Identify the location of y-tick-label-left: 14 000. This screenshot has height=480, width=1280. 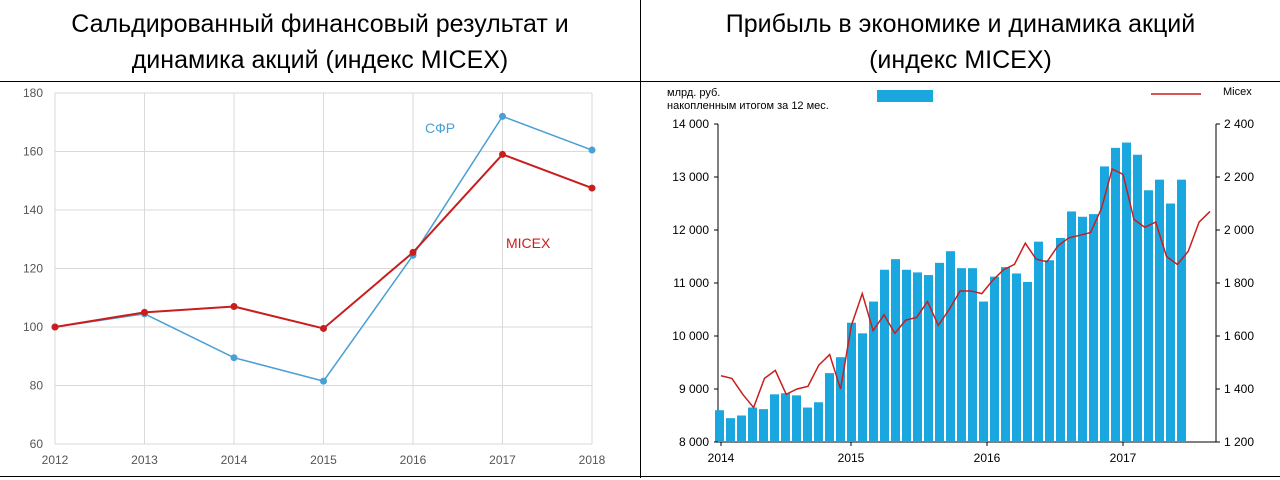
(690, 124).